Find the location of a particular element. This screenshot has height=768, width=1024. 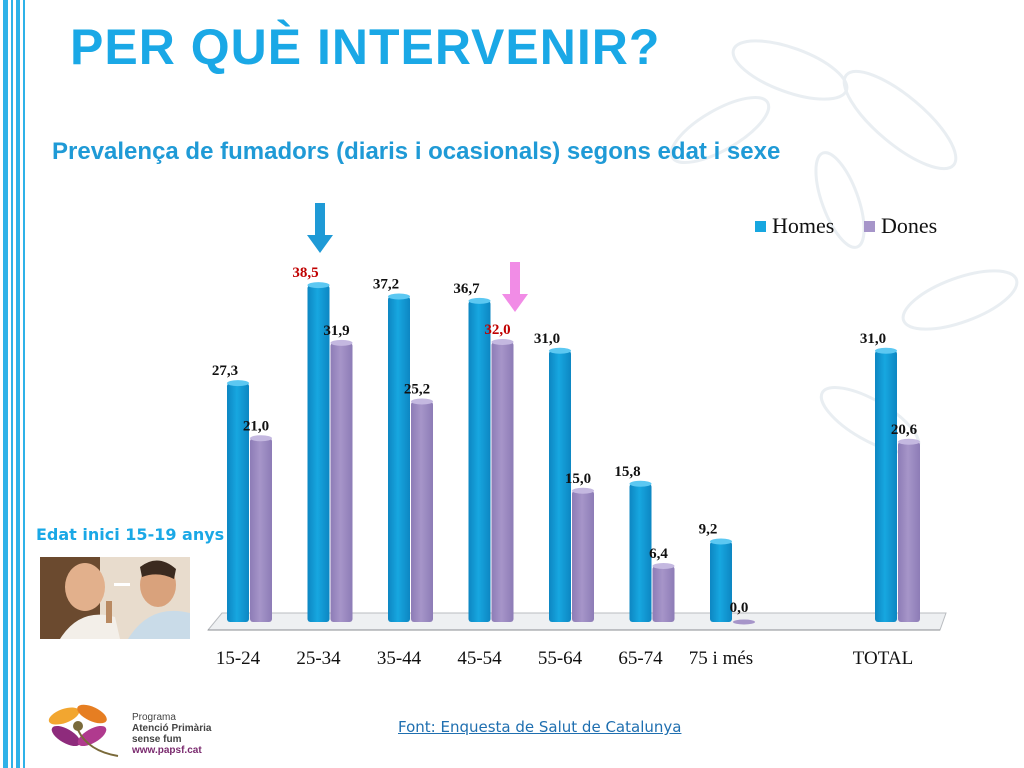

program-logo is located at coordinates (83, 730).